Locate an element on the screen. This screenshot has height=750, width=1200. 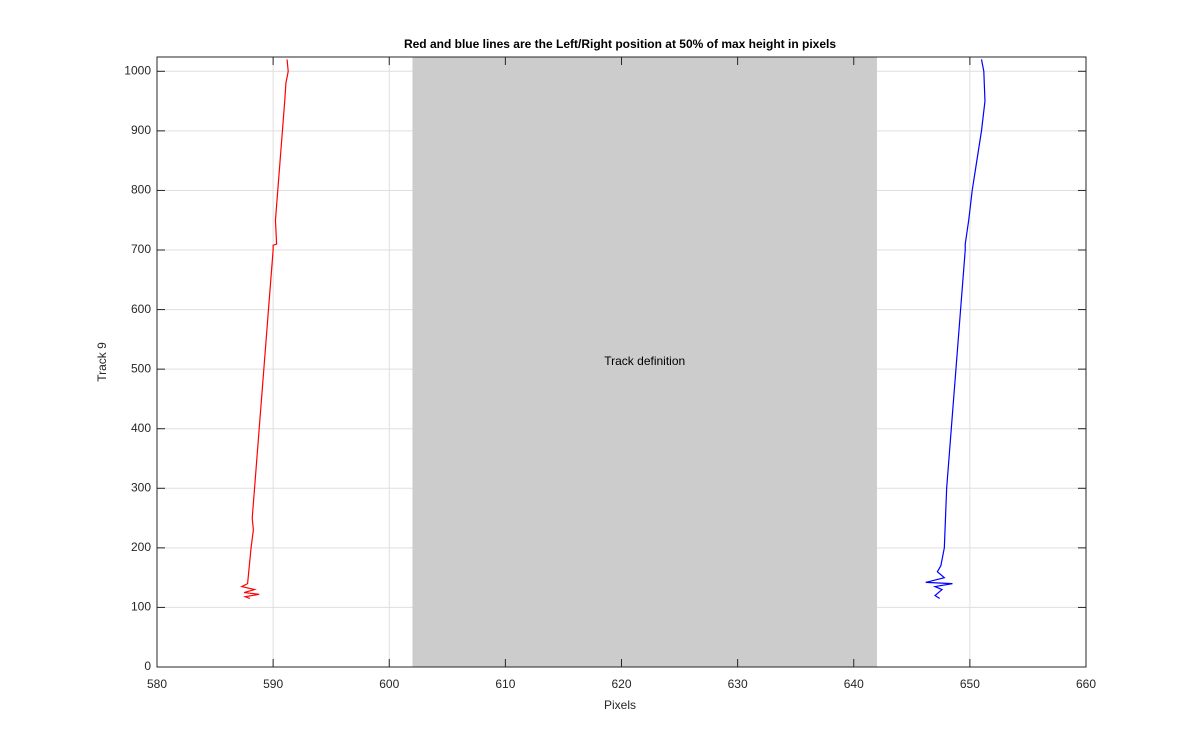
x-tick-label: 640 is located at coordinates (854, 684).